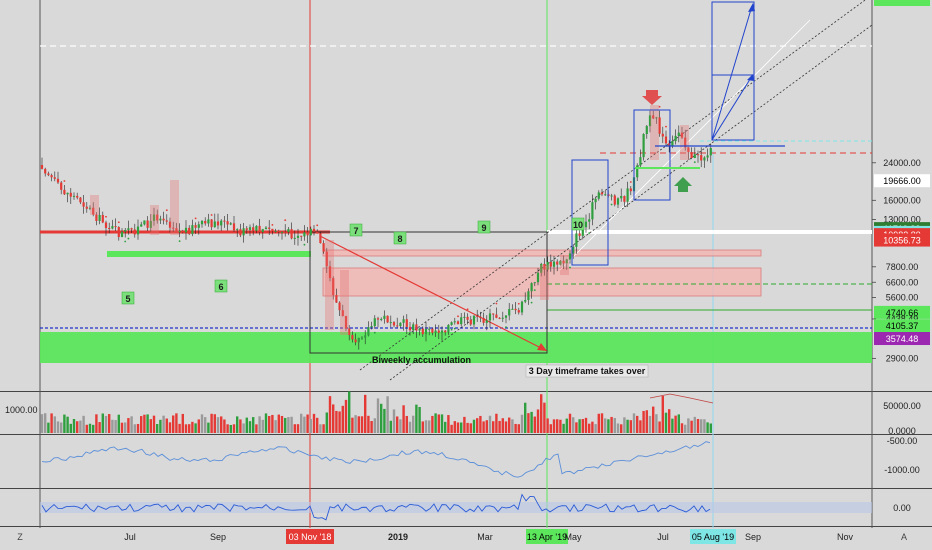 This screenshot has height=550, width=932. I want to click on zone-label-8: 8, so click(399, 239).